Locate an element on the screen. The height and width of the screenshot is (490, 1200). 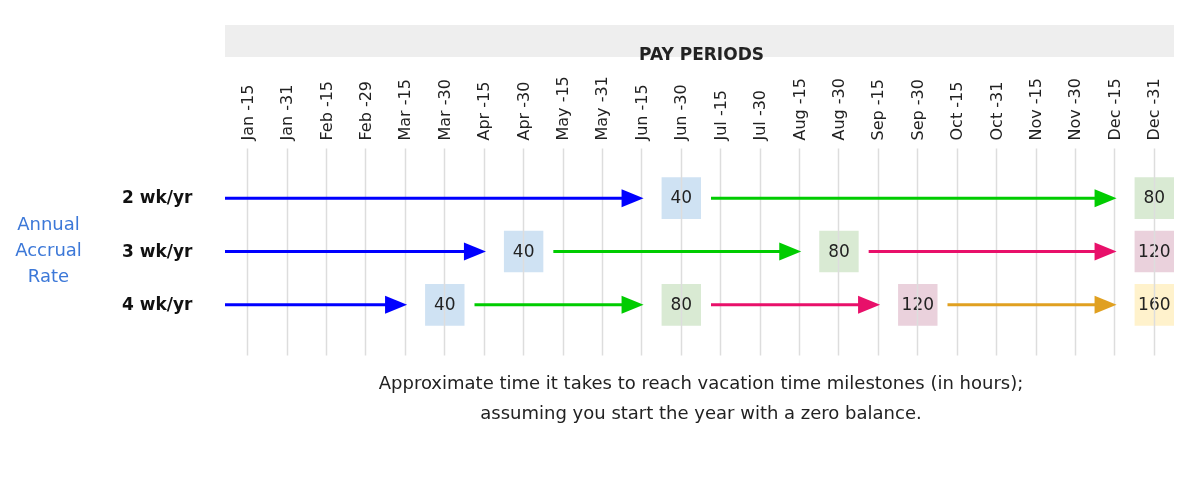
x-tick-label: Aug -15 is located at coordinates (799, 109).